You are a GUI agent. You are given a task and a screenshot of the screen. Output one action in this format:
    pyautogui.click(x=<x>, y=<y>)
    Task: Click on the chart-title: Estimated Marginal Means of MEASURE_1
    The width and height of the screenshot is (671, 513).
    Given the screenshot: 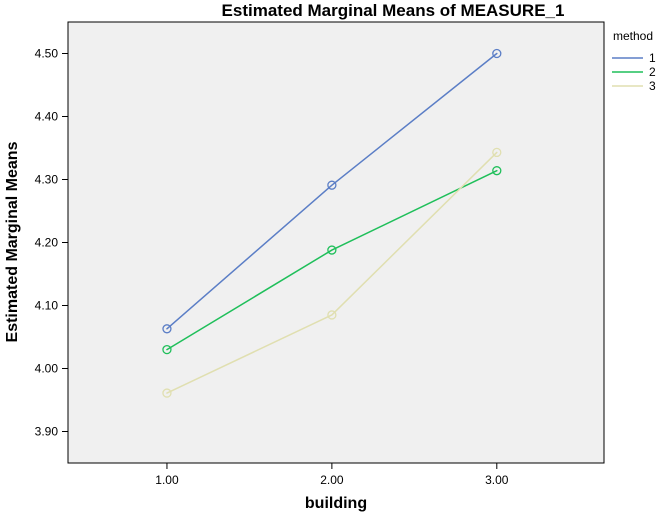 What is the action you would take?
    pyautogui.click(x=393, y=10)
    